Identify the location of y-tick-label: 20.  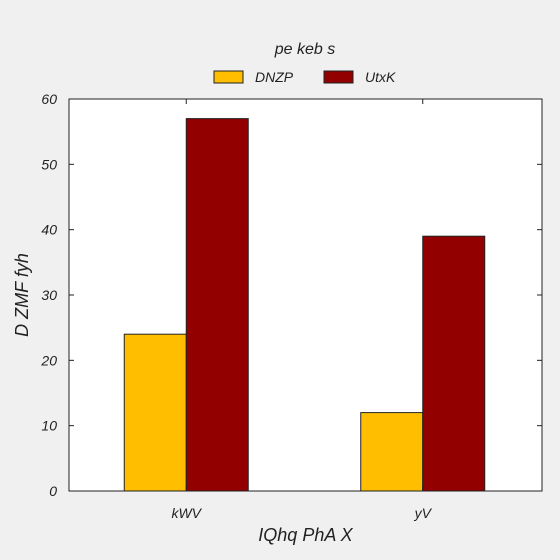
(48, 360).